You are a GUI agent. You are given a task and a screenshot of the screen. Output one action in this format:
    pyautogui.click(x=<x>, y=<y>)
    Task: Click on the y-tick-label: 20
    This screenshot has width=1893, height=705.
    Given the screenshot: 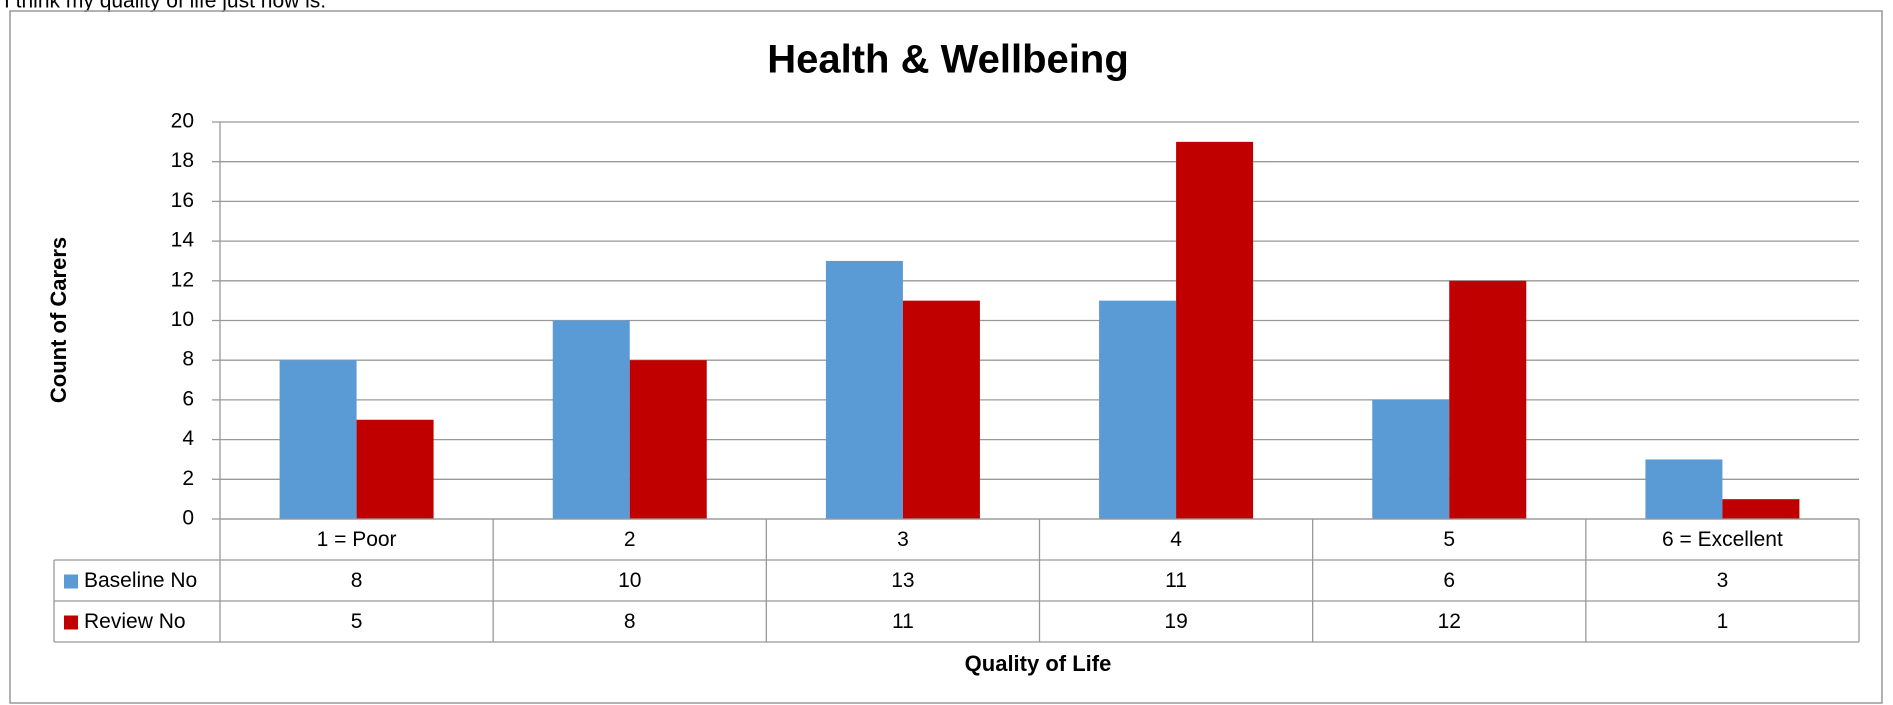 What is the action you would take?
    pyautogui.click(x=182, y=121)
    